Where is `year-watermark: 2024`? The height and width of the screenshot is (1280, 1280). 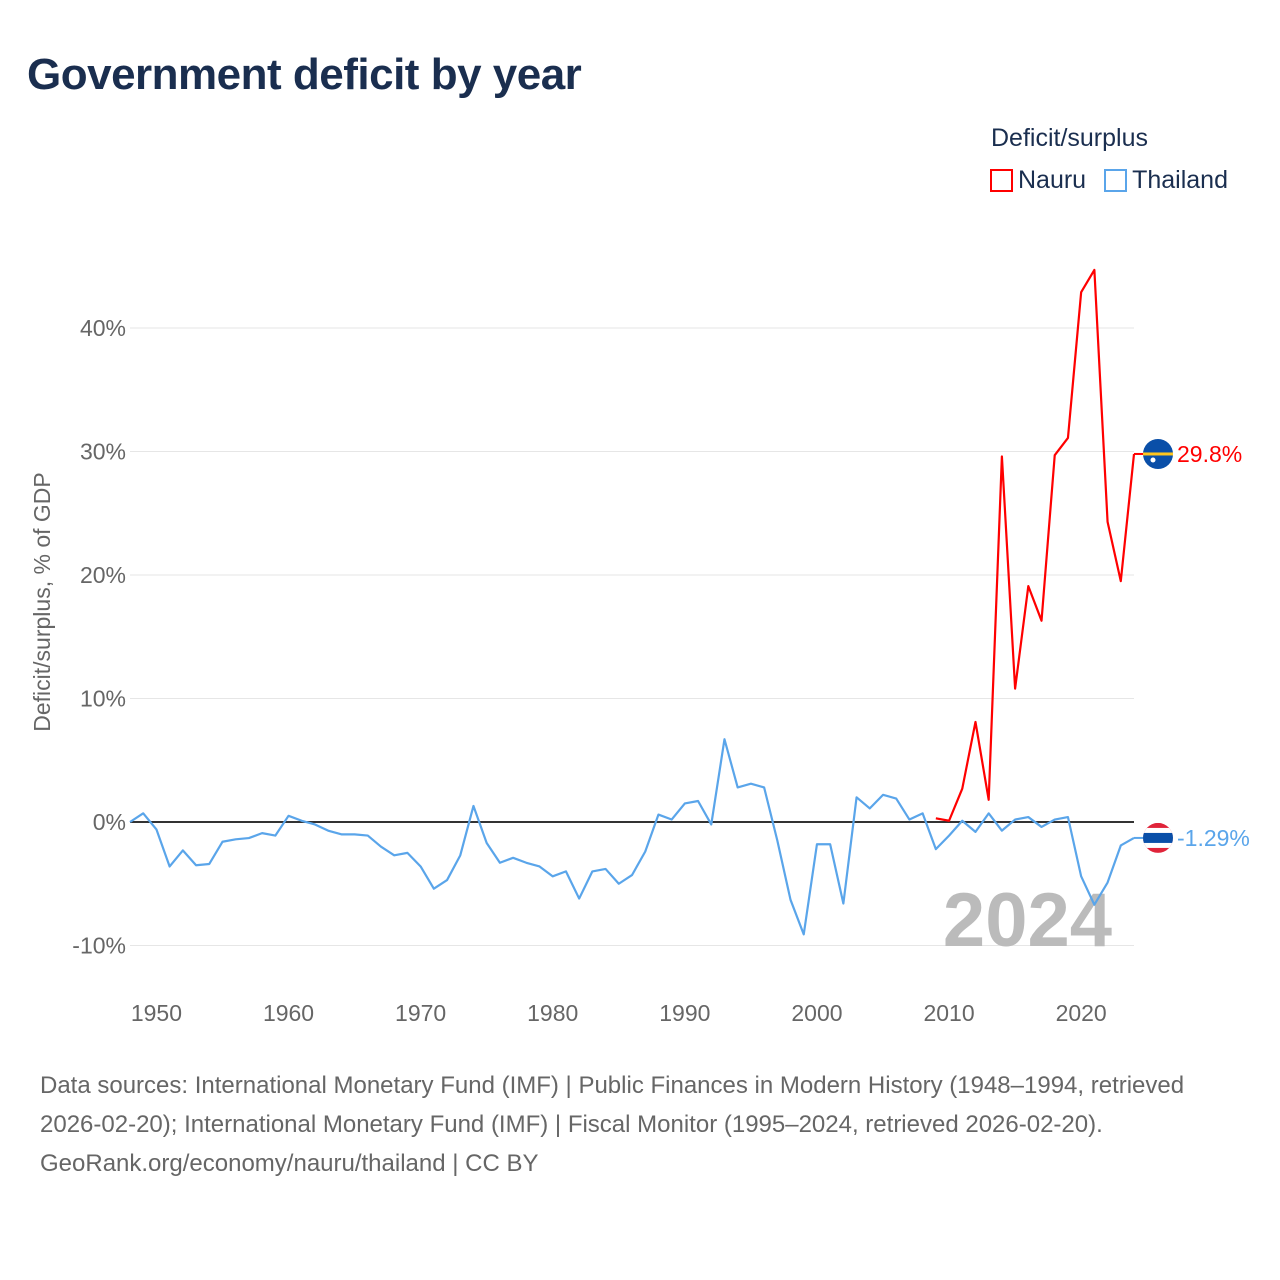
year-watermark: 2024 is located at coordinates (1027, 920).